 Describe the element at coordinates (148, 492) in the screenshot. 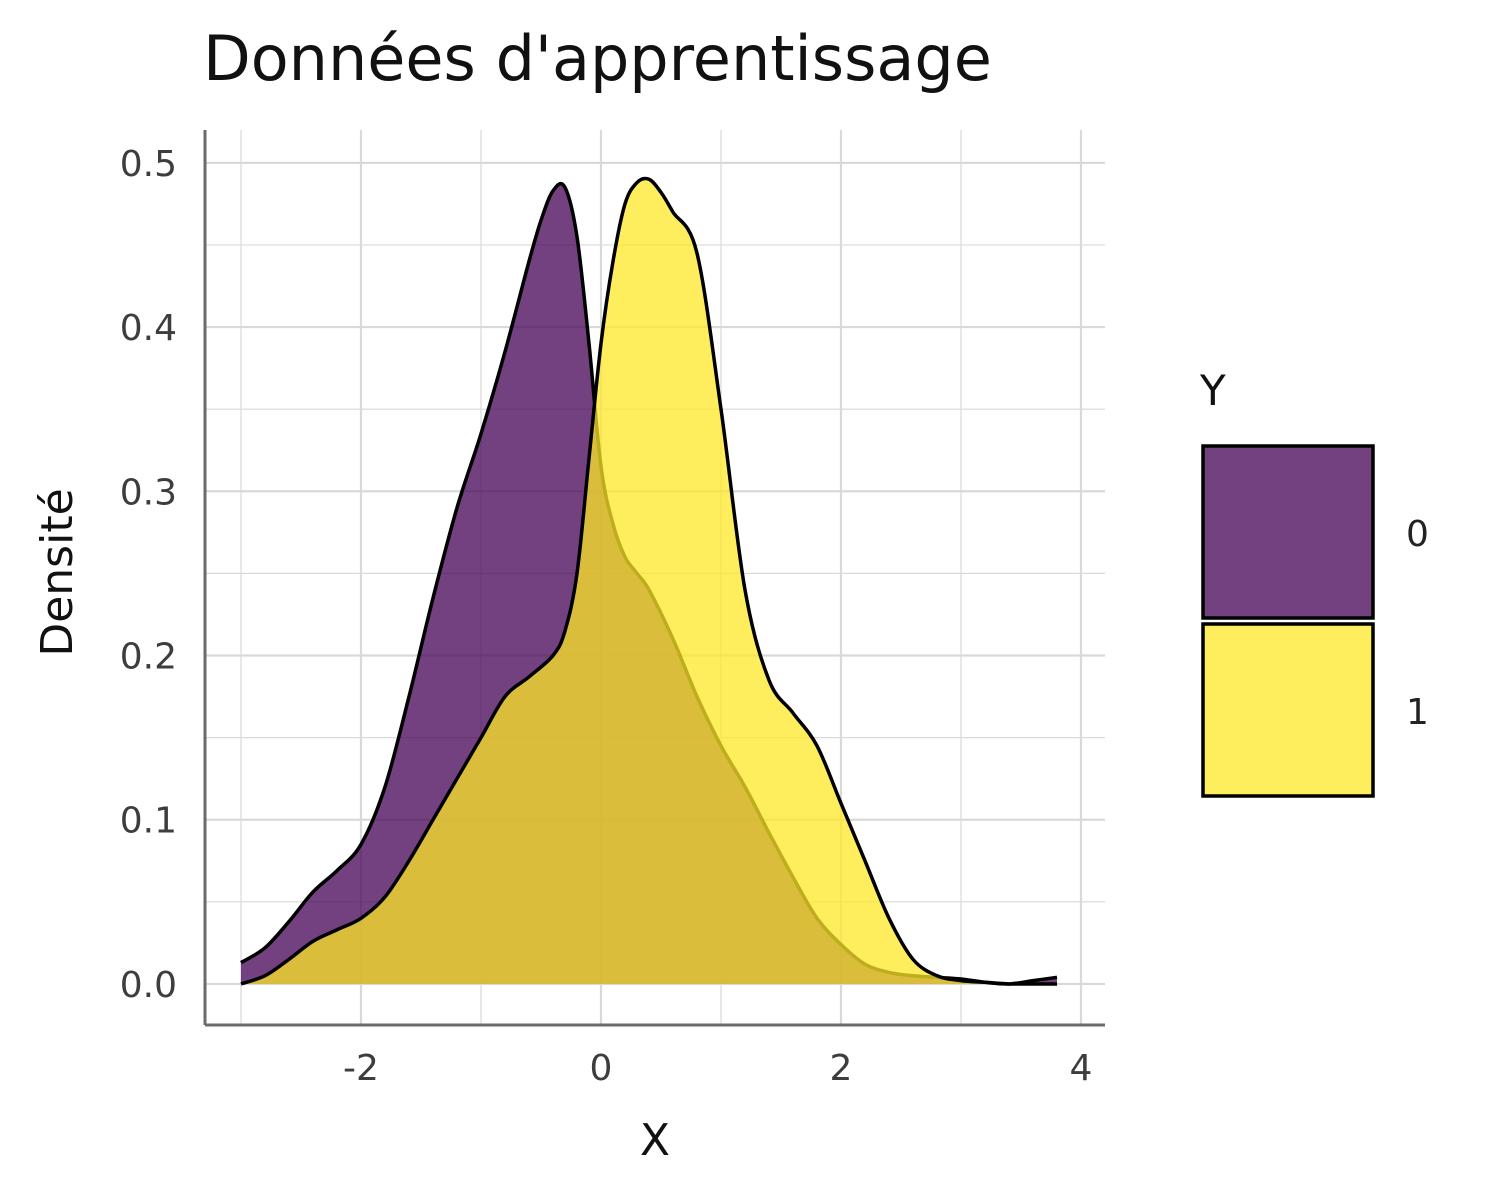

I see `y-tick-label: 0.3` at that location.